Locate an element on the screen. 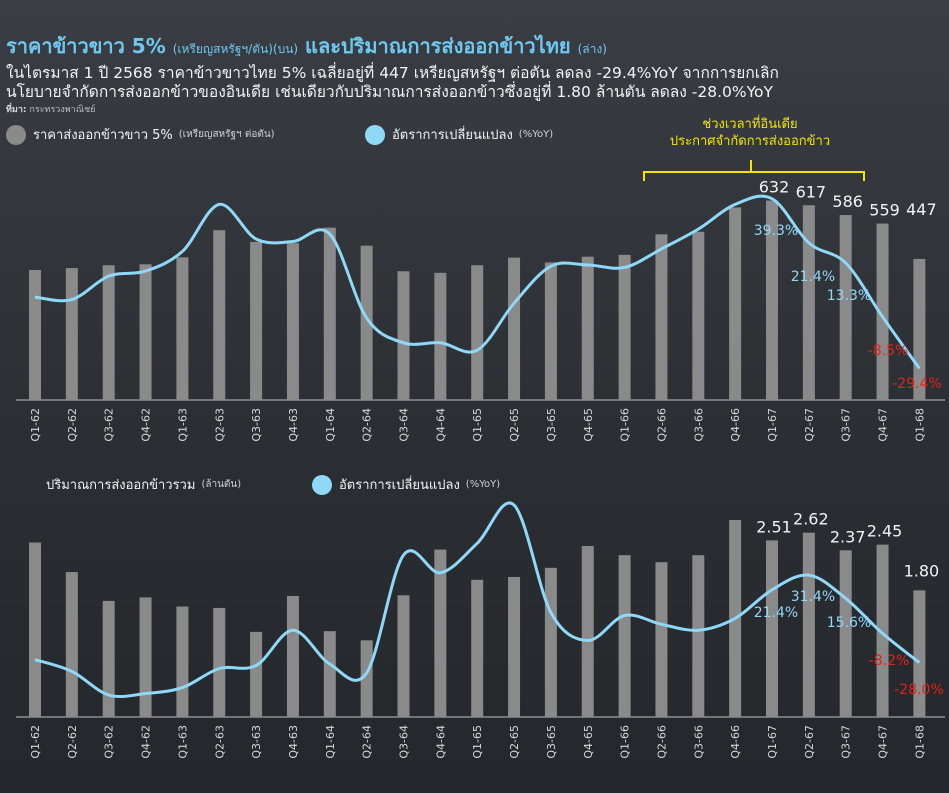  legend-bottom-volume: ปริมาณการส่งออกข้าวรวม (ล้านตัน) is located at coordinates (143, 484).